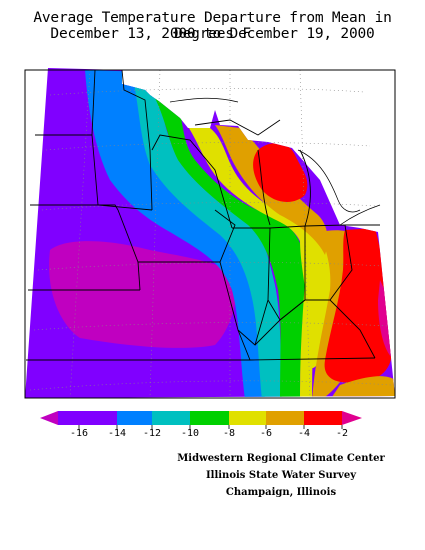  What do you see at coordinates (190, 433) in the screenshot?
I see `legend-label: -10` at bounding box center [190, 433].